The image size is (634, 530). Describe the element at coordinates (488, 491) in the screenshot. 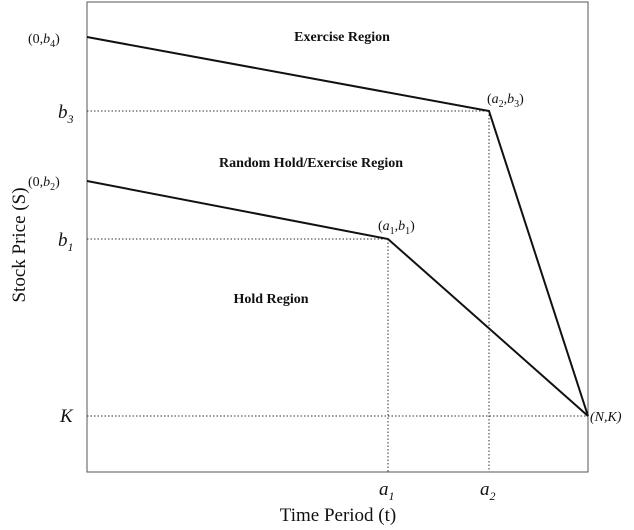

I see `x-tick-a2: a2` at that location.